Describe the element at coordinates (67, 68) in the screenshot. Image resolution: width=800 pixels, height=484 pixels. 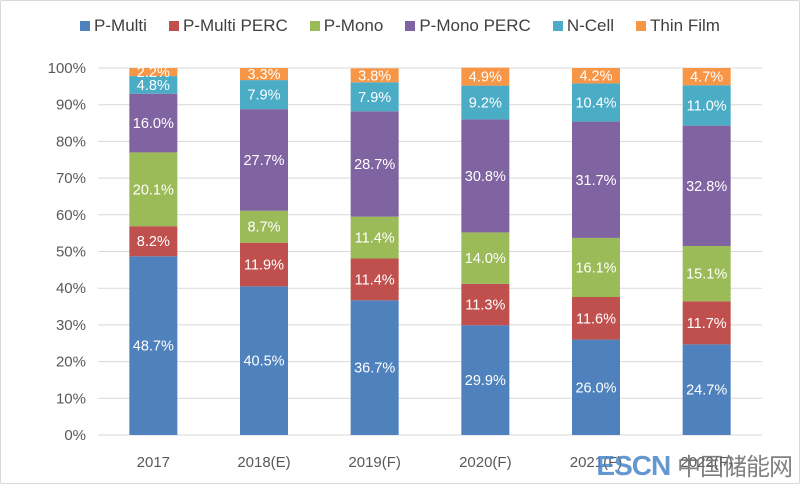
I see `y-tick-label: 100%` at that location.